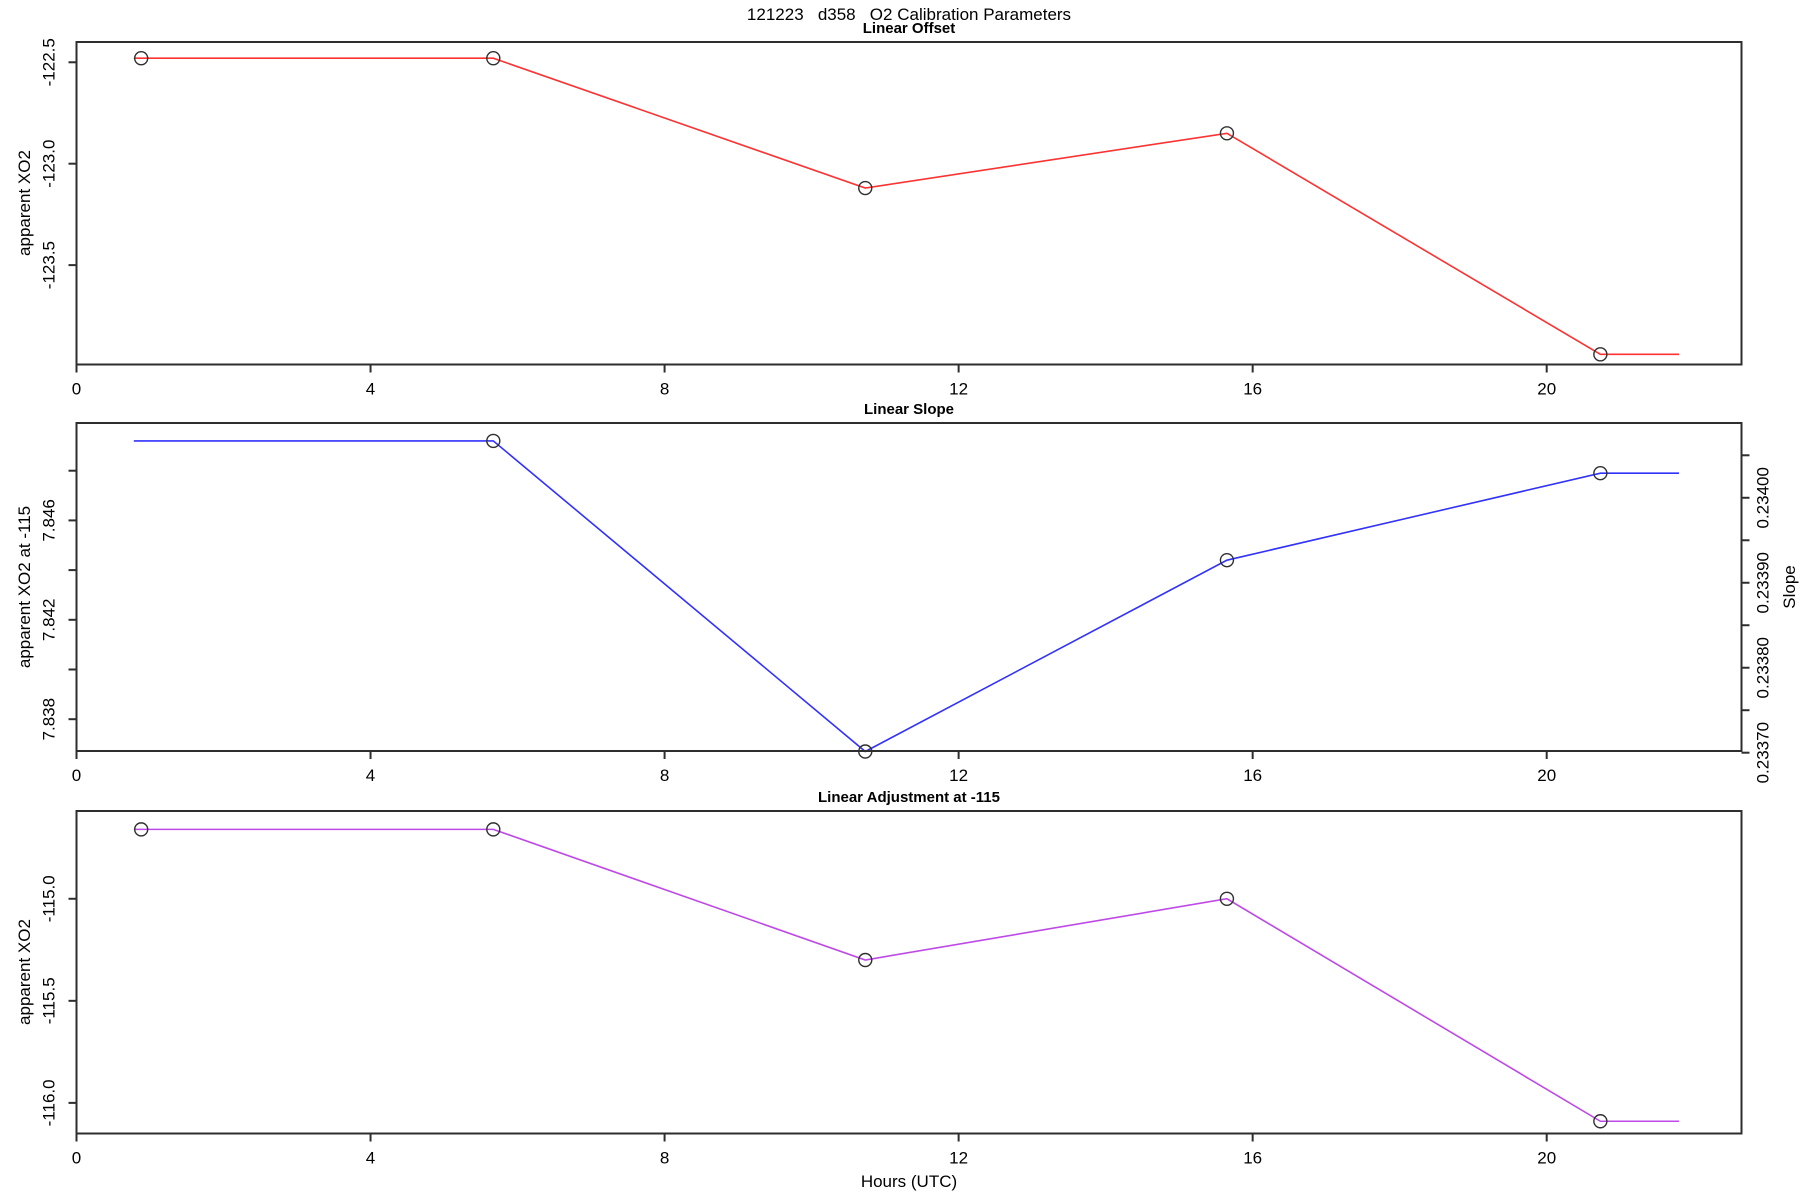 The width and height of the screenshot is (1800, 1200). Describe the element at coordinates (49, 265) in the screenshot. I see `panel-1-y-tick-label: -123.5` at that location.